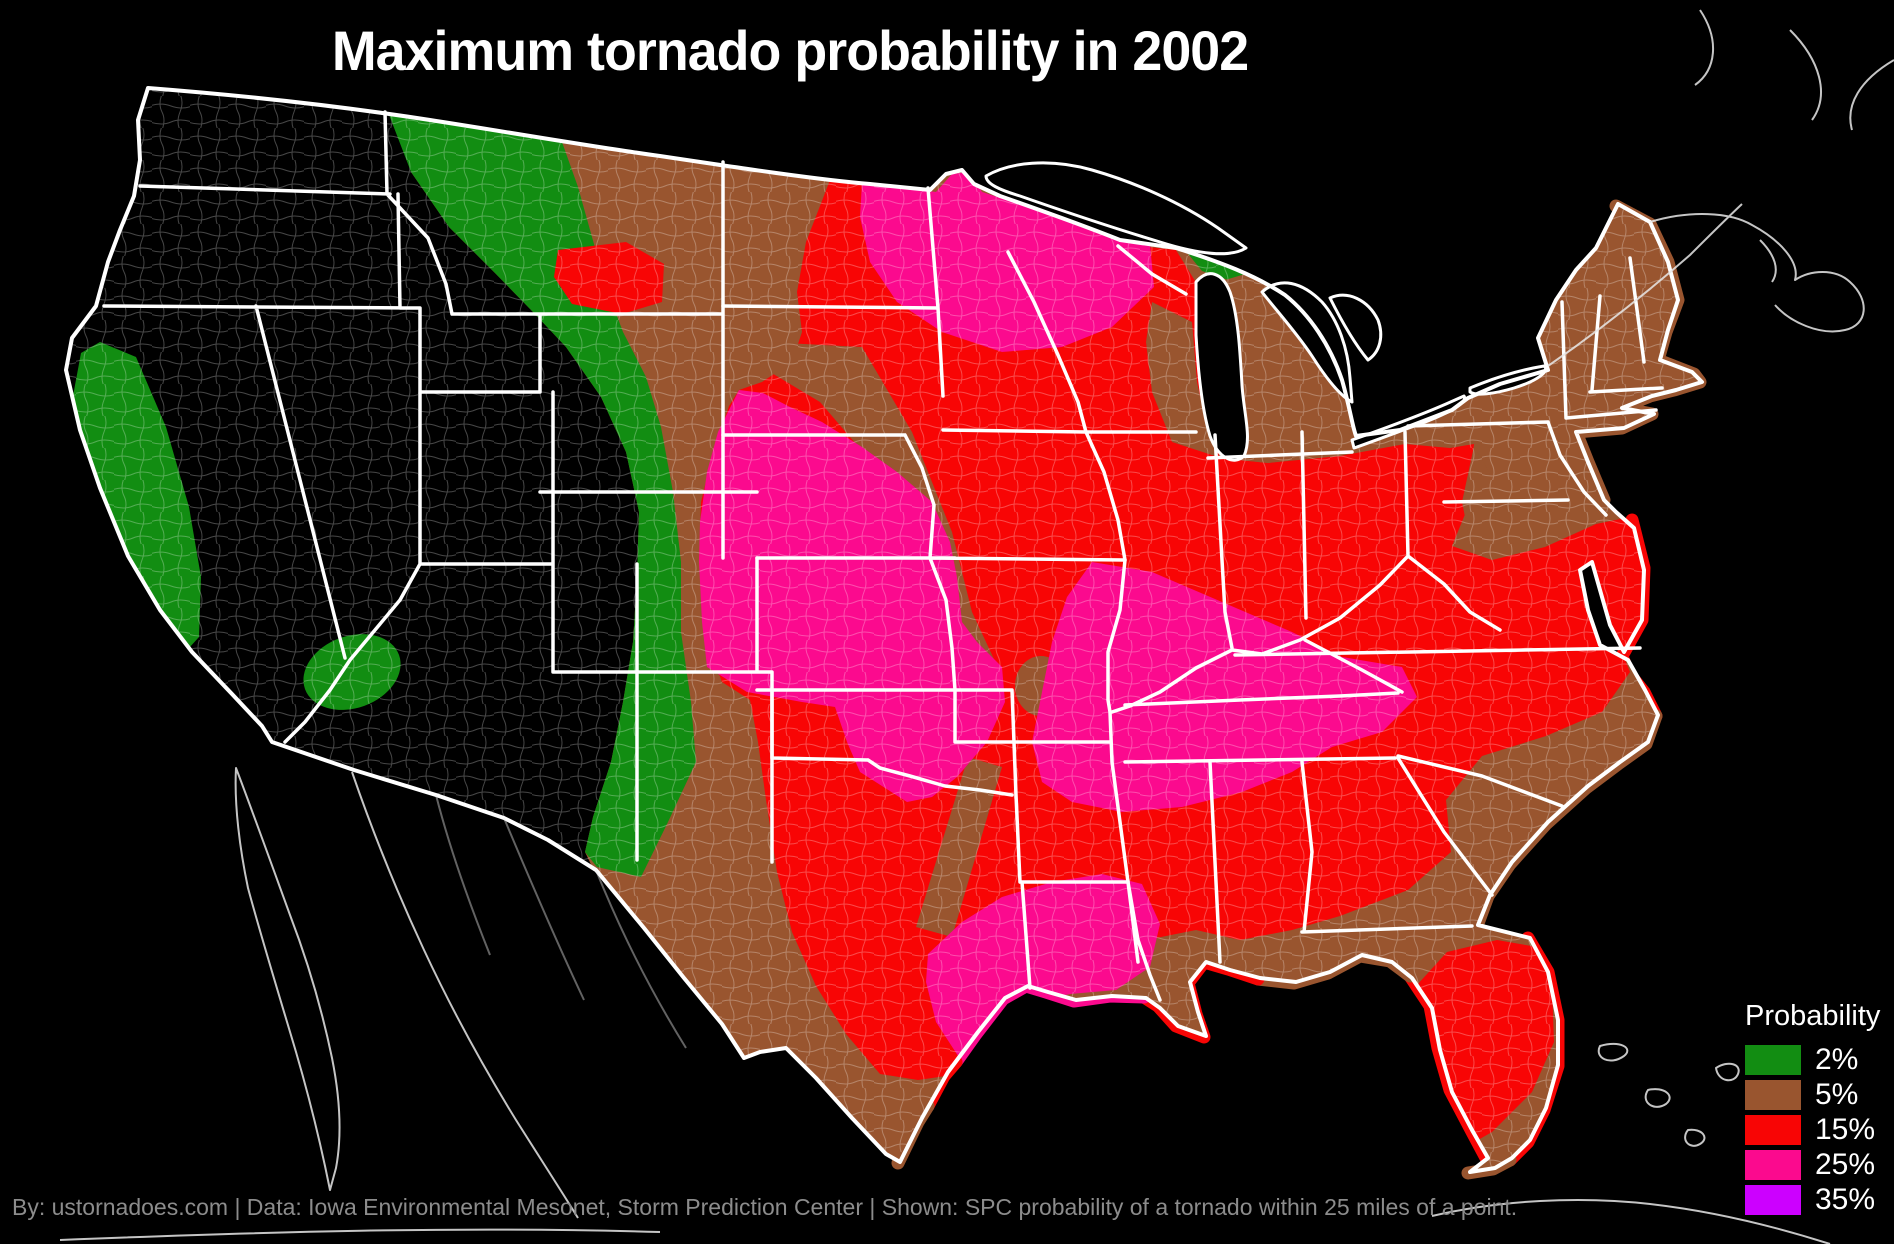 The image size is (1894, 1244). I want to click on lake-huron, so click(1307, 342).